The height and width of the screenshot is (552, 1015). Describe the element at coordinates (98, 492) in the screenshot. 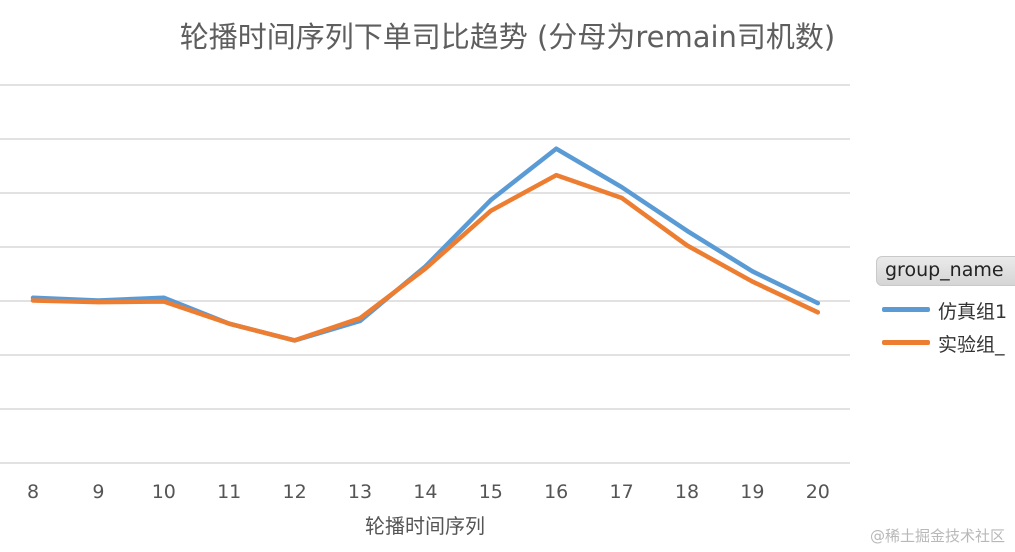

I see `x-tick-label: 9` at that location.